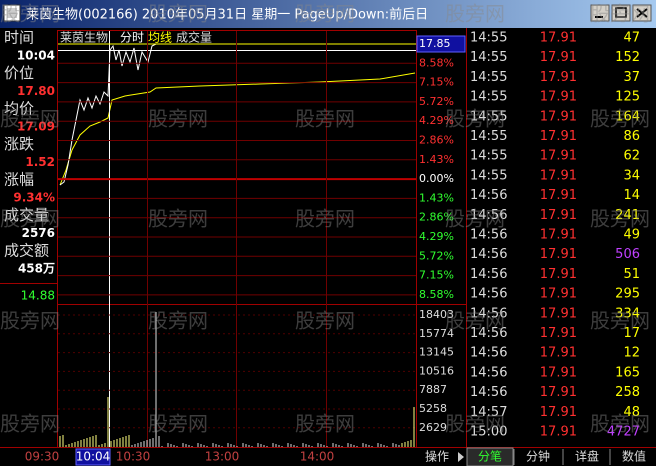  Describe the element at coordinates (436, 352) in the screenshot. I see `volume-label: 13145` at that location.